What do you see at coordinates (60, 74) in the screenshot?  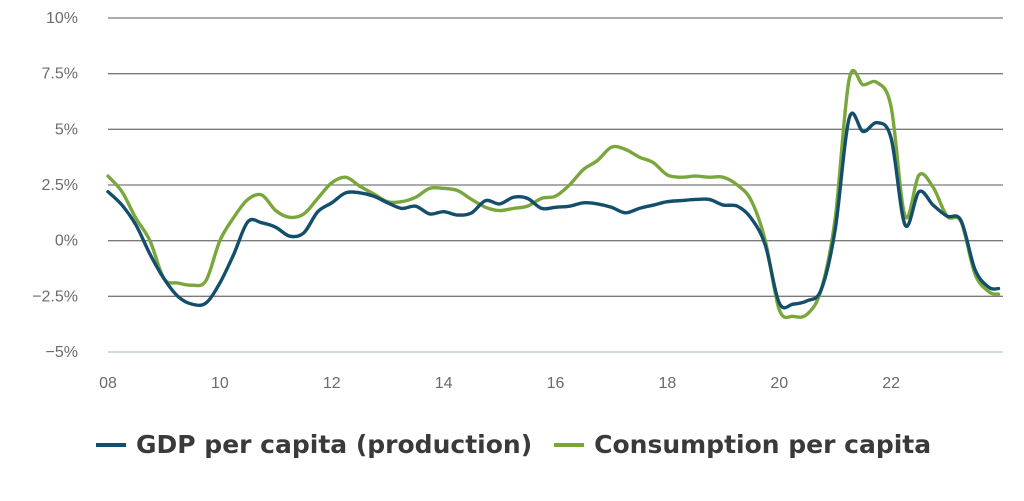 I see `y-tick-label: 7.5%` at bounding box center [60, 74].